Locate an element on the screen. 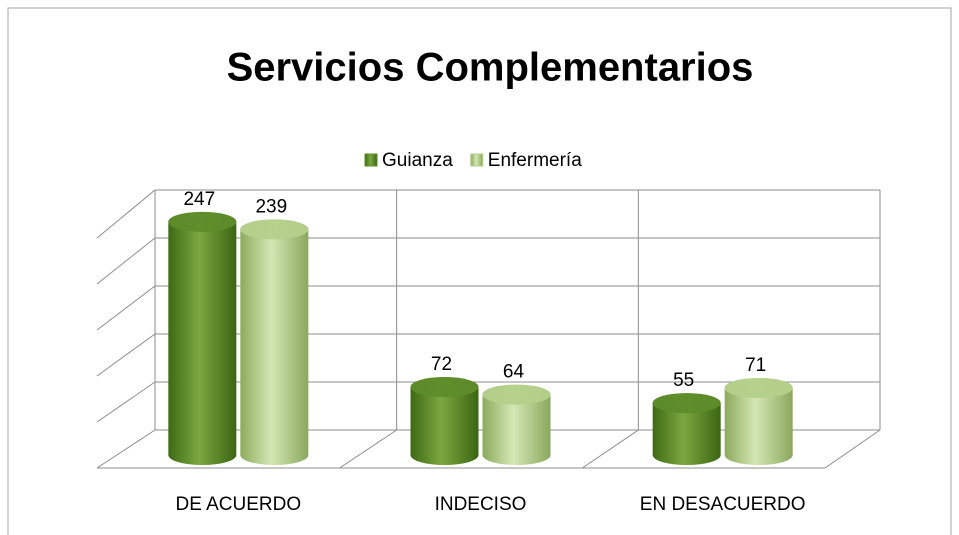 Image resolution: width=959 pixels, height=535 pixels. legend-label: Guianza is located at coordinates (417, 160).